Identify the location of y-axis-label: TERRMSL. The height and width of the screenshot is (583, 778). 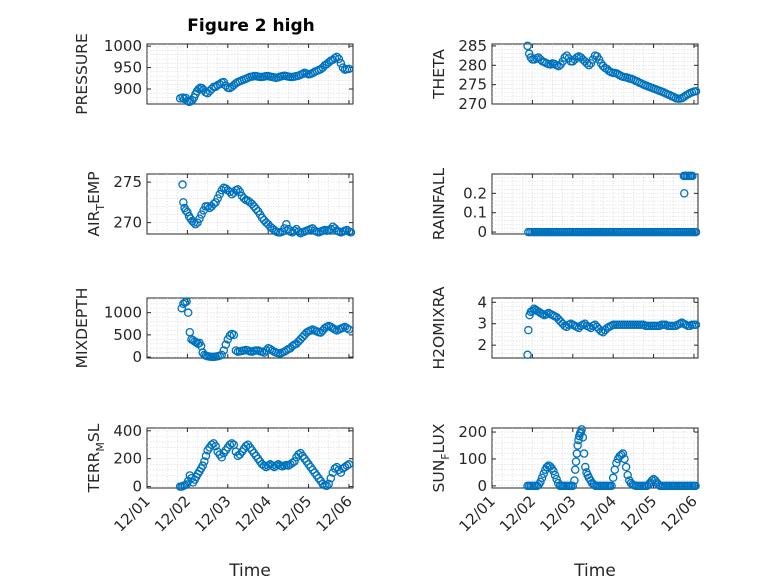
(96, 458).